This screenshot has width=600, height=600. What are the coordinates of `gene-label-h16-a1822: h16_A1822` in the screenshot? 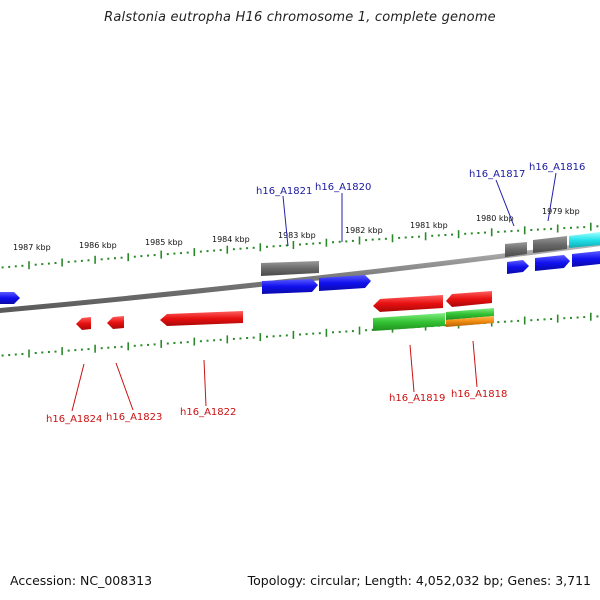 It's located at (208, 412).